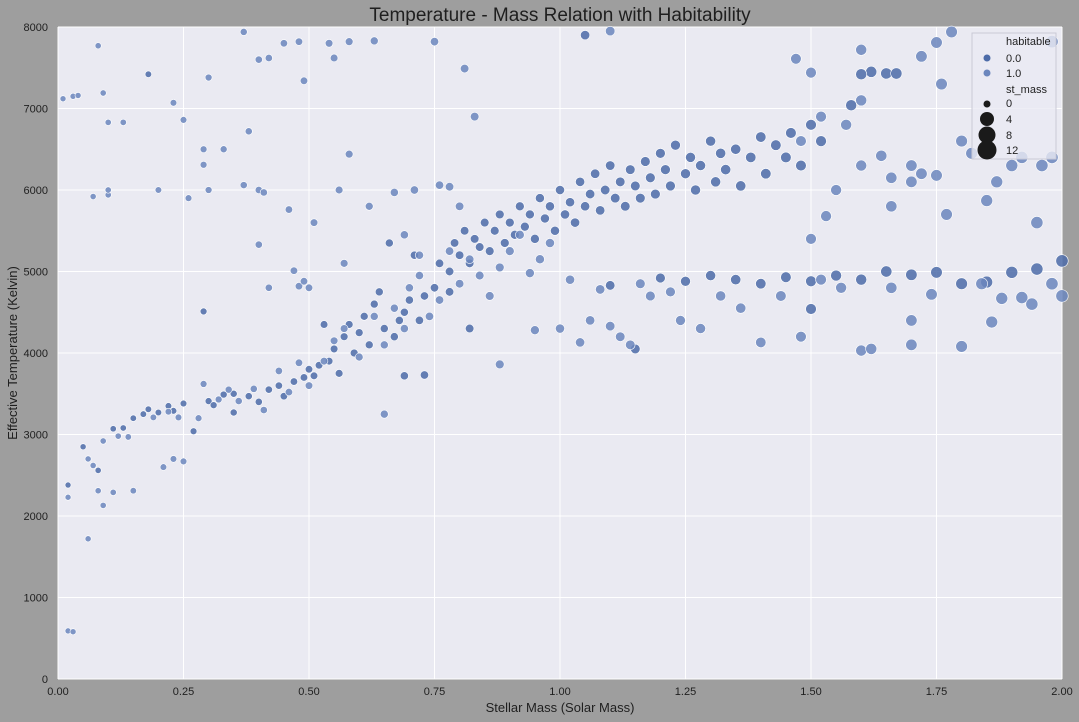 The height and width of the screenshot is (722, 1079). Describe the element at coordinates (36, 110) in the screenshot. I see `y-tick-label: 7000` at that location.